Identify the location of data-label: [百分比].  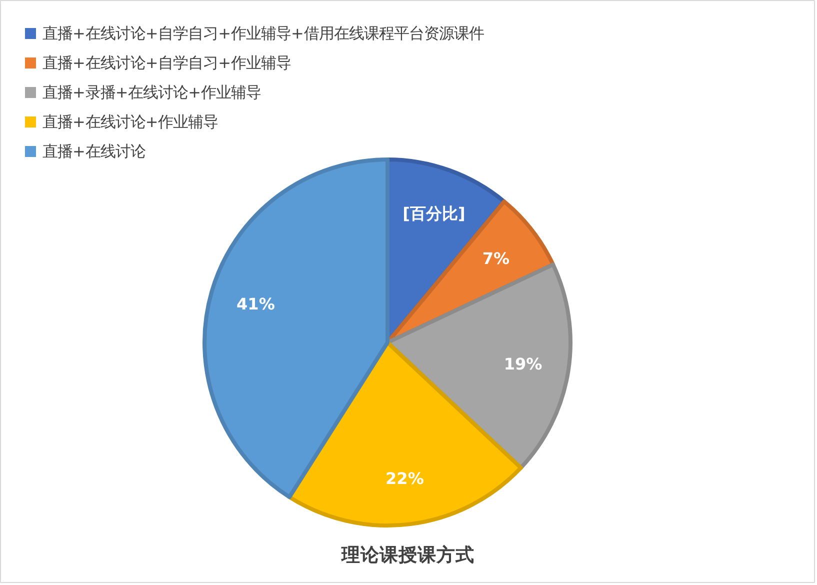
(434, 213).